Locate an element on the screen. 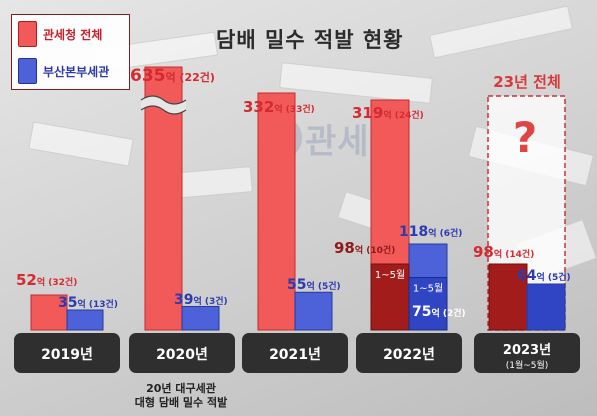 The width and height of the screenshot is (597, 416). legend: 관세청 전체 부산본부세관 is located at coordinates (70, 52).